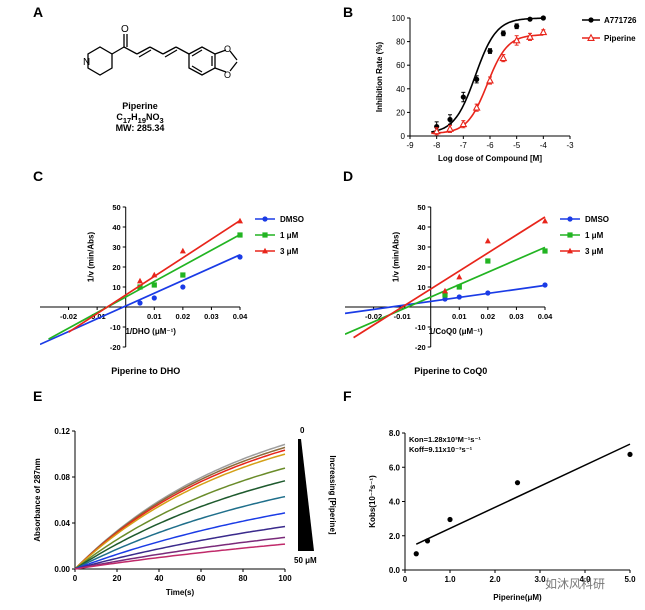 This screenshot has height=610, width=645. I want to click on oxygen-atom: O, so click(227, 75).